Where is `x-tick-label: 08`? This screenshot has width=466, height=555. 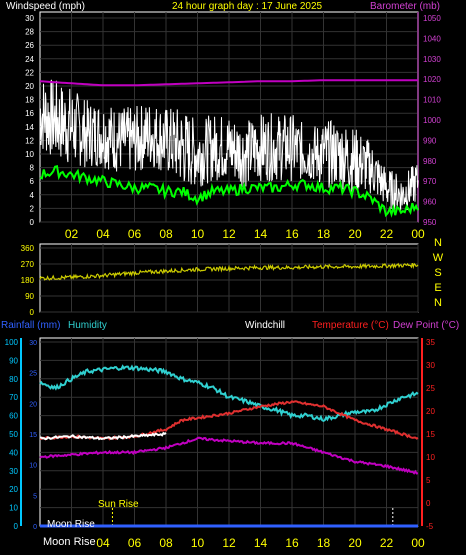
x-tick-label: 08 is located at coordinates (166, 543).